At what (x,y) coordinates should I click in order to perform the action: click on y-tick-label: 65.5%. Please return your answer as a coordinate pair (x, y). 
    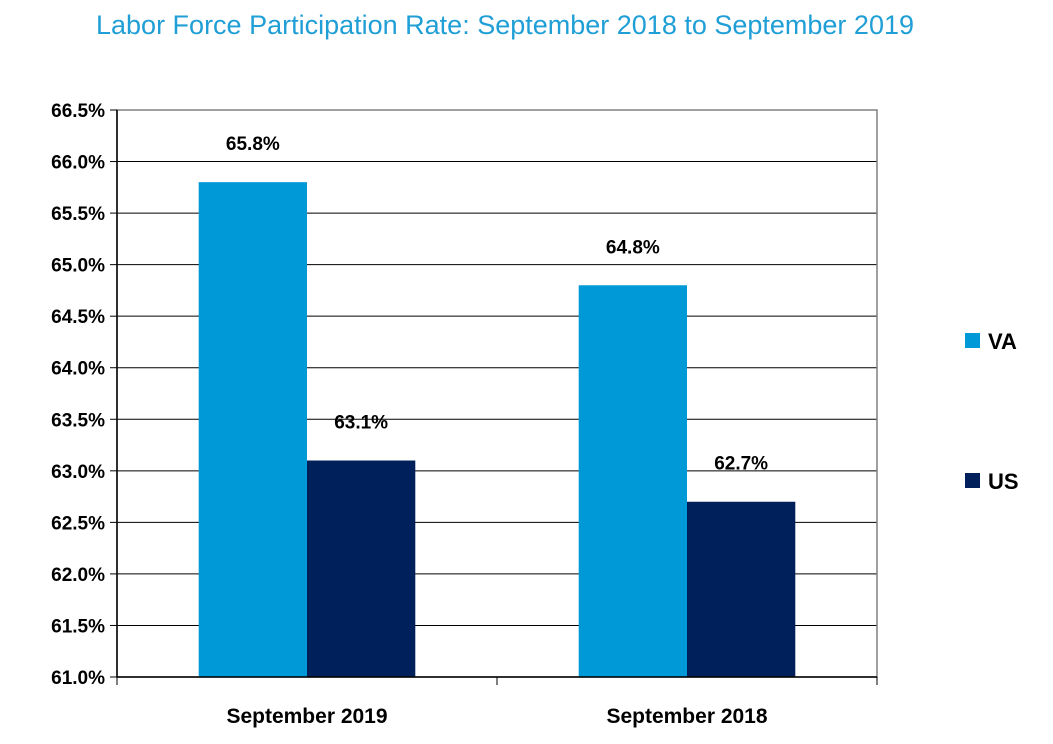
    Looking at the image, I should click on (78, 214).